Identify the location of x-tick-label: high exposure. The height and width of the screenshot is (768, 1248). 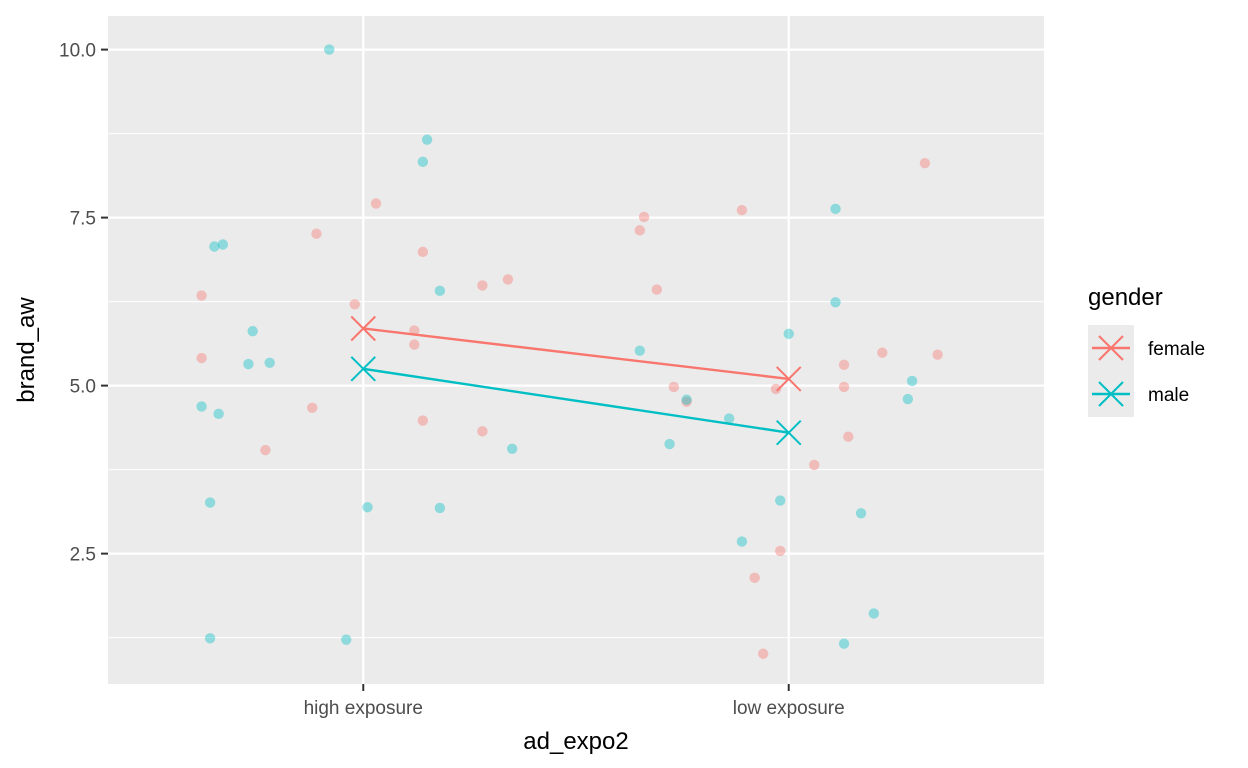
(363, 708).